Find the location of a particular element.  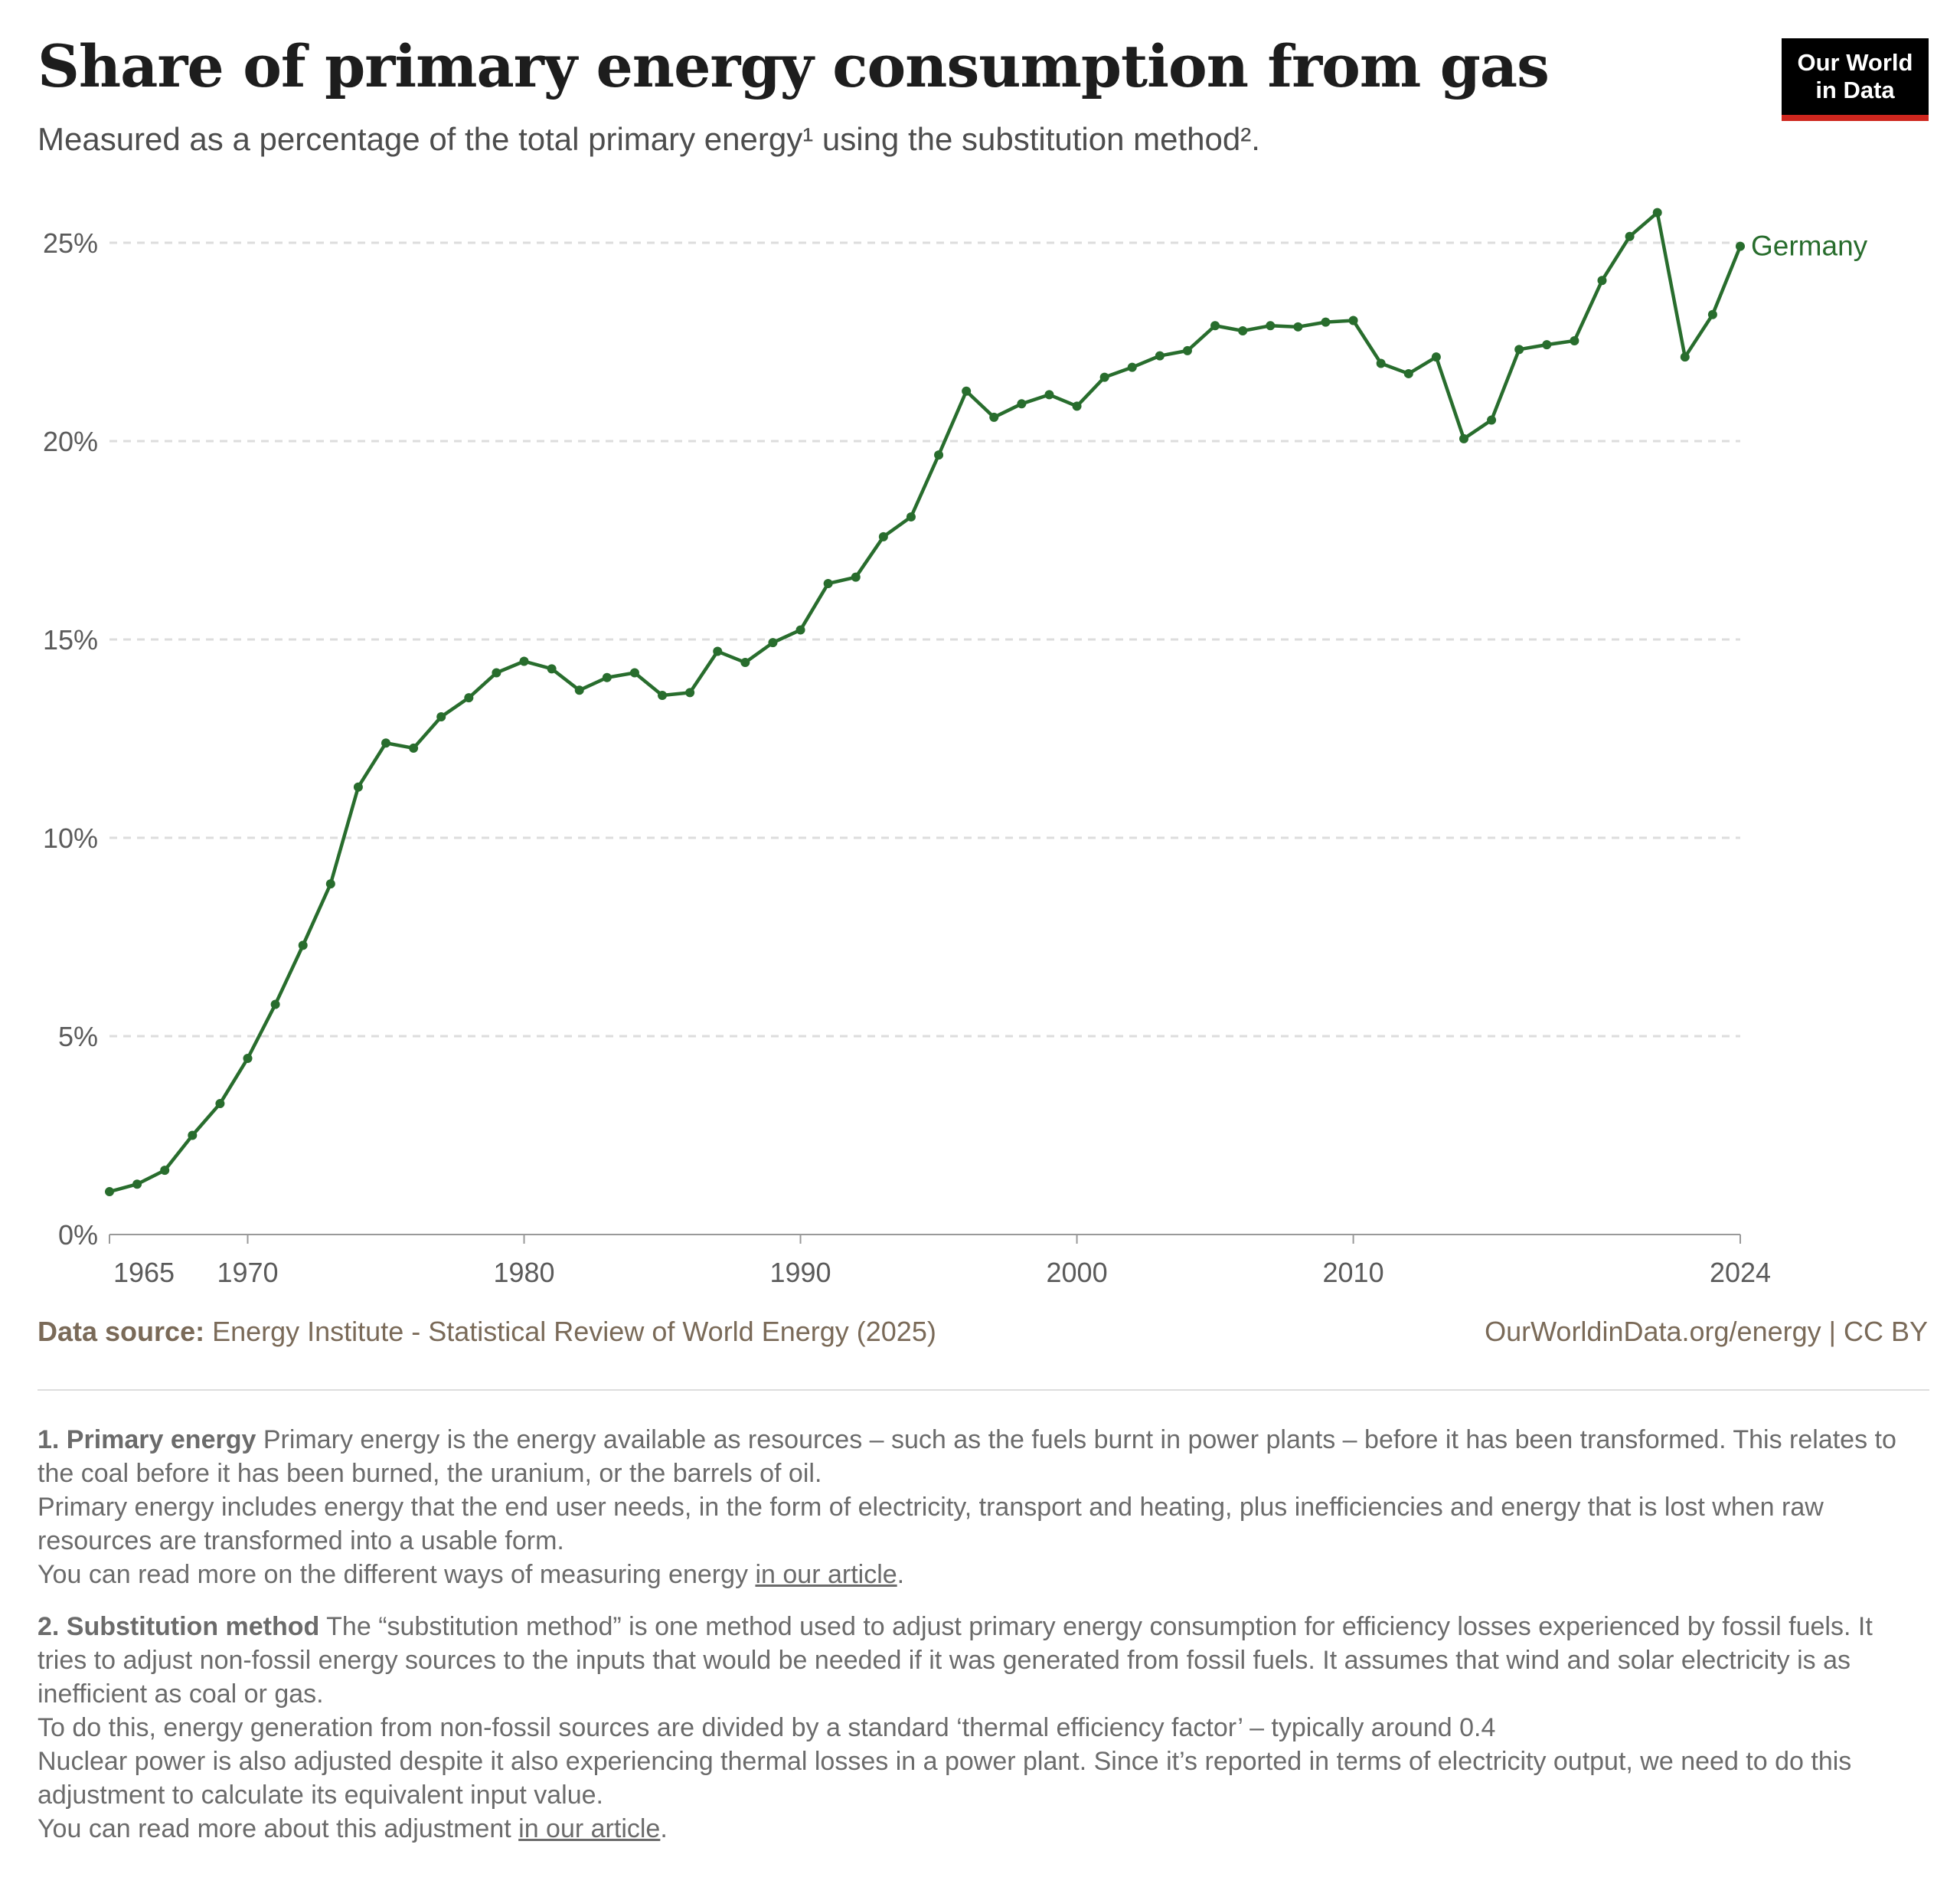

x-tick-label: 2000 is located at coordinates (1077, 1272).